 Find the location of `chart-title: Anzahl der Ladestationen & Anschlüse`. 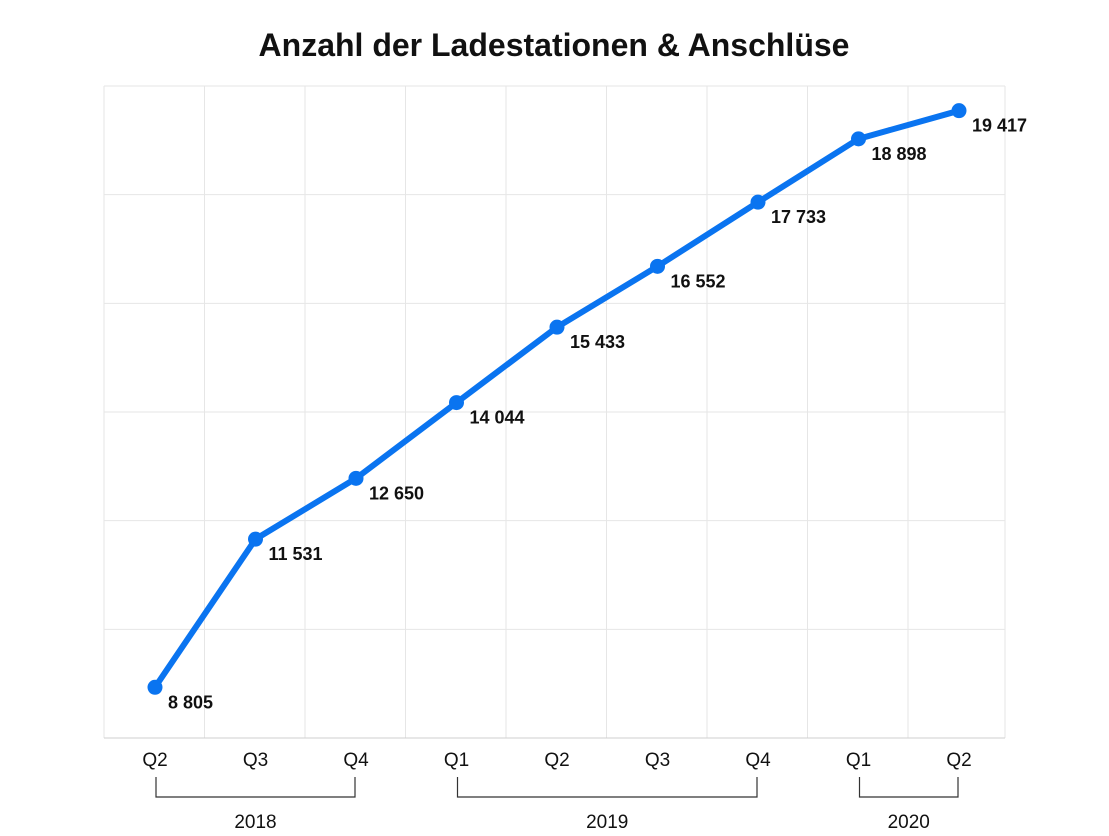

chart-title: Anzahl der Ladestationen & Anschlüse is located at coordinates (554, 45).